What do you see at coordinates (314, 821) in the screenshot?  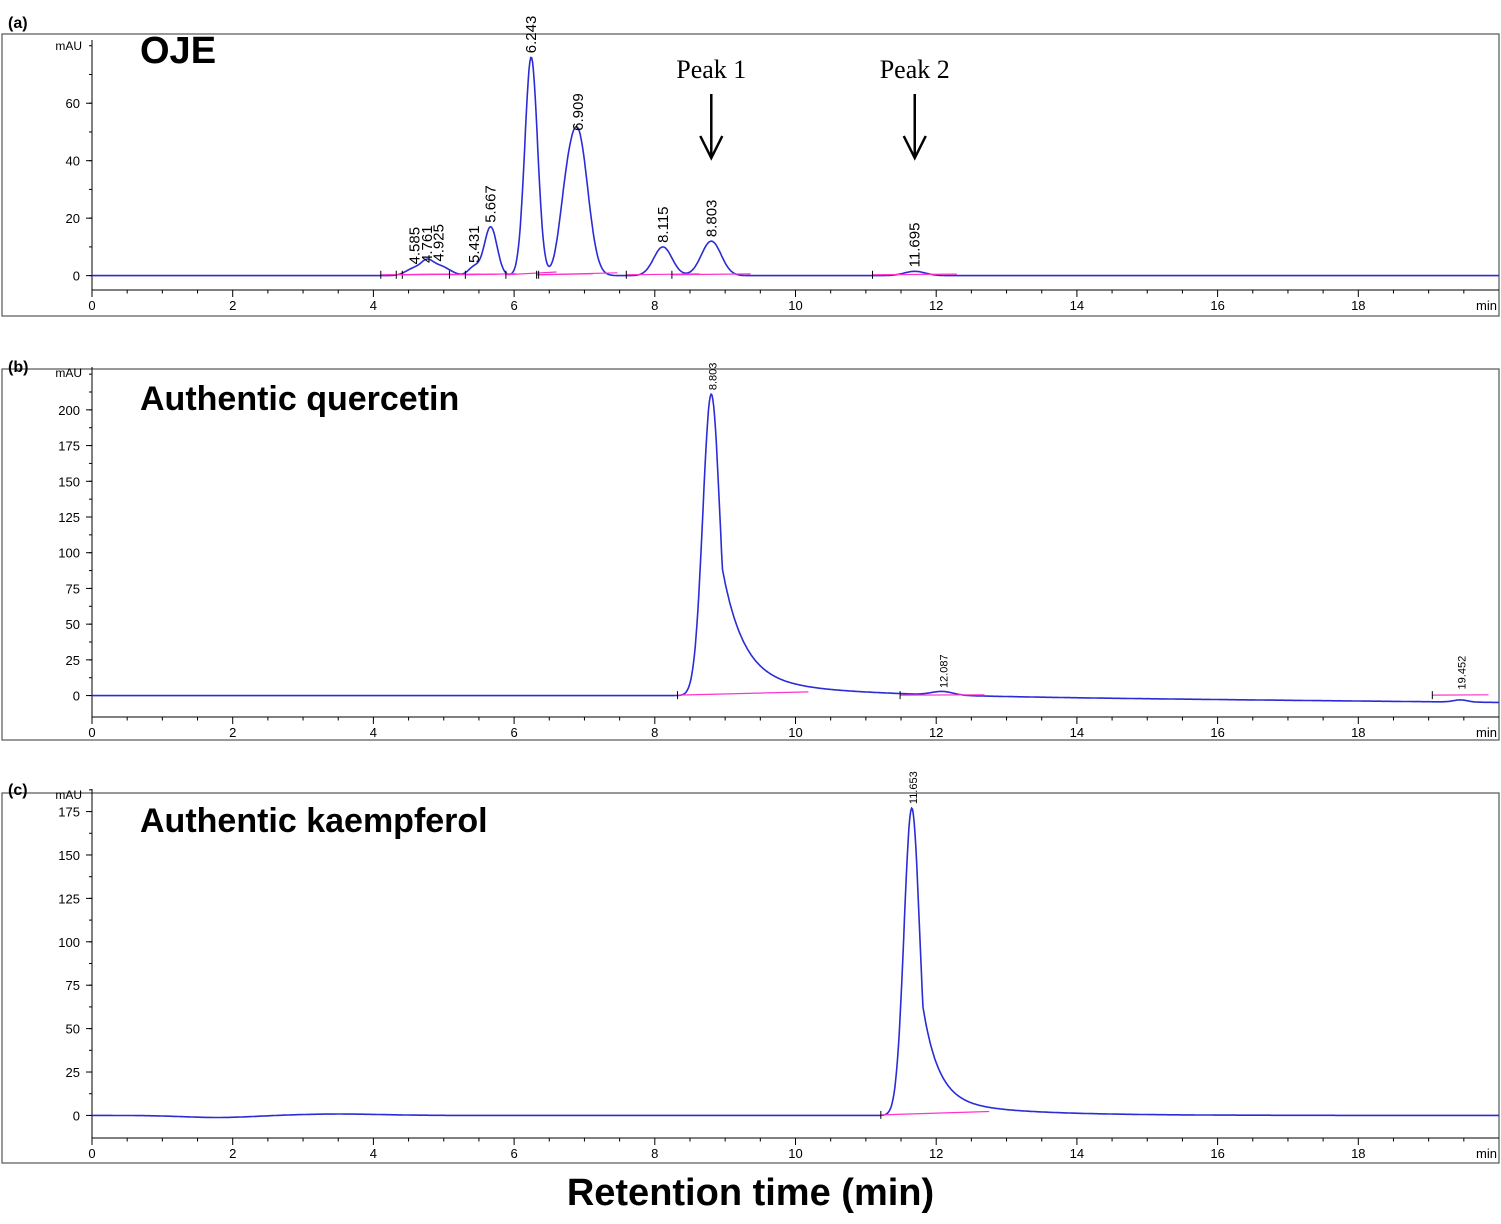 I see `panel-title: Authentic kaempferol` at bounding box center [314, 821].